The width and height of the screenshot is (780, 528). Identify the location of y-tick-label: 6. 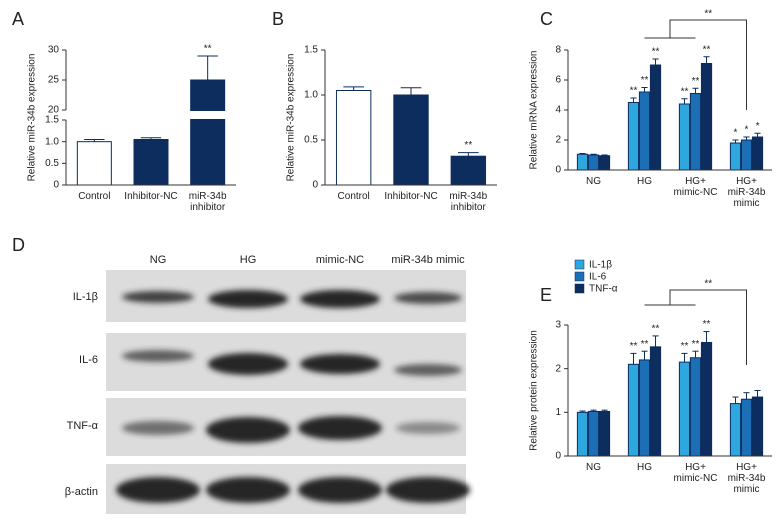
(558, 80).